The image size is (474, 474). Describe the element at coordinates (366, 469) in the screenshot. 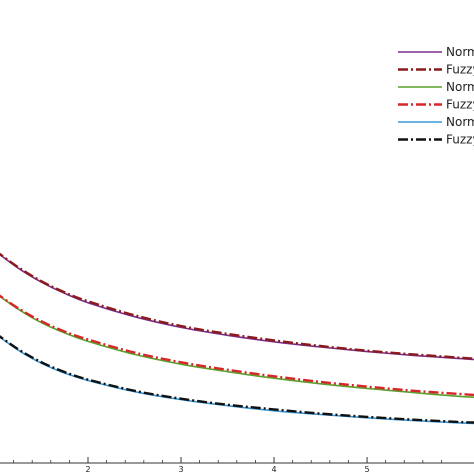

I see `x-tick-label: 5` at that location.